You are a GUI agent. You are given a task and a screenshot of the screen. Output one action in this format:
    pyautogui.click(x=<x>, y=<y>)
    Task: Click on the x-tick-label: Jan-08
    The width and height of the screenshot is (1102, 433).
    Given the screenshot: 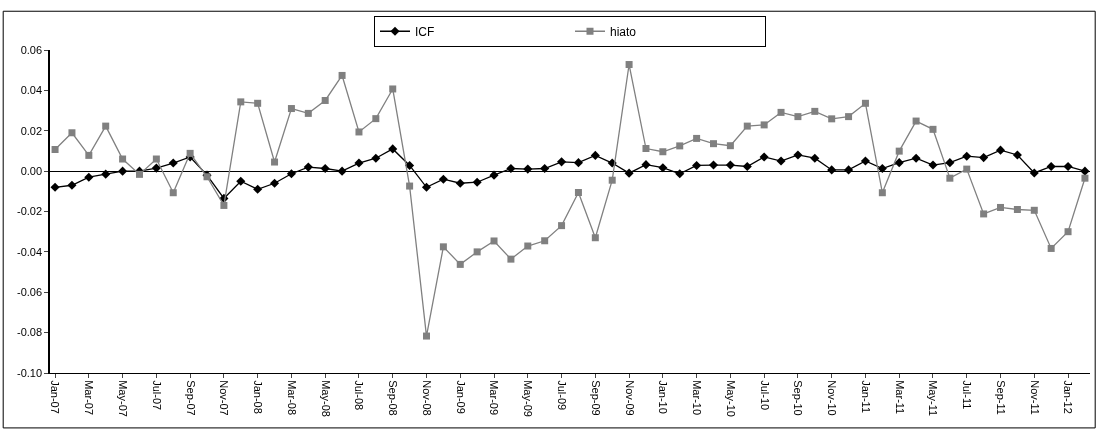 What is the action you would take?
    pyautogui.click(x=258, y=397)
    